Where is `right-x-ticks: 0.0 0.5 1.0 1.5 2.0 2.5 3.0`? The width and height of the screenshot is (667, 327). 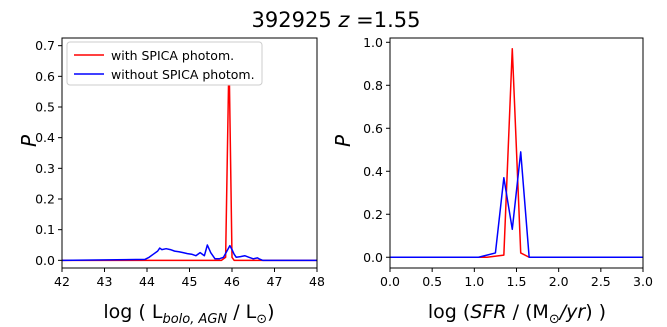
right-x-ticks: 0.0 0.5 1.0 1.5 2.0 2.5 3.0 is located at coordinates (516, 278).